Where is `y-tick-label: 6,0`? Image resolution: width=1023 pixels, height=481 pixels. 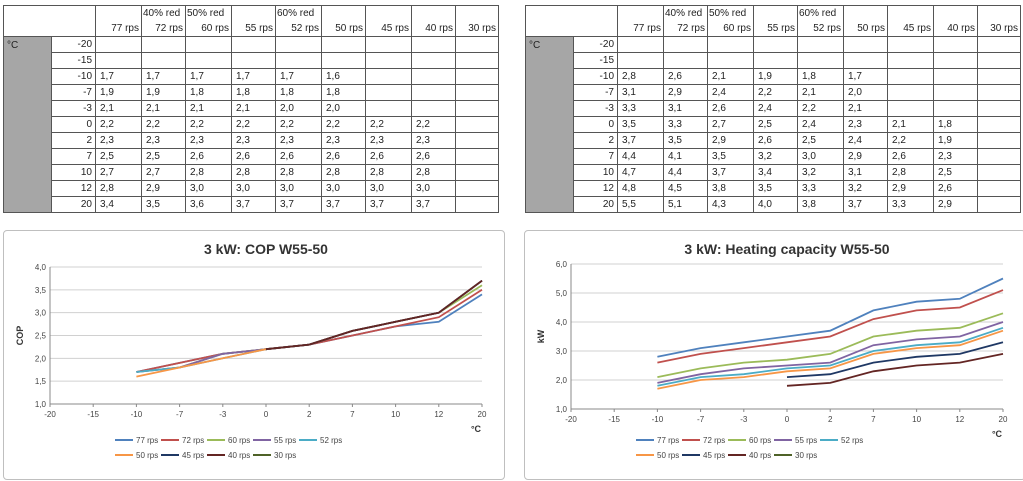 y-tick-label: 6,0 is located at coordinates (562, 264).